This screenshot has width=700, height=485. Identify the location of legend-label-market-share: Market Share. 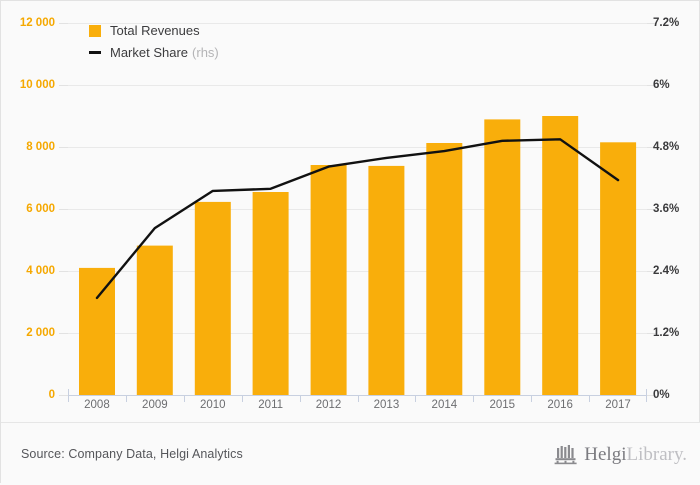
(149, 52).